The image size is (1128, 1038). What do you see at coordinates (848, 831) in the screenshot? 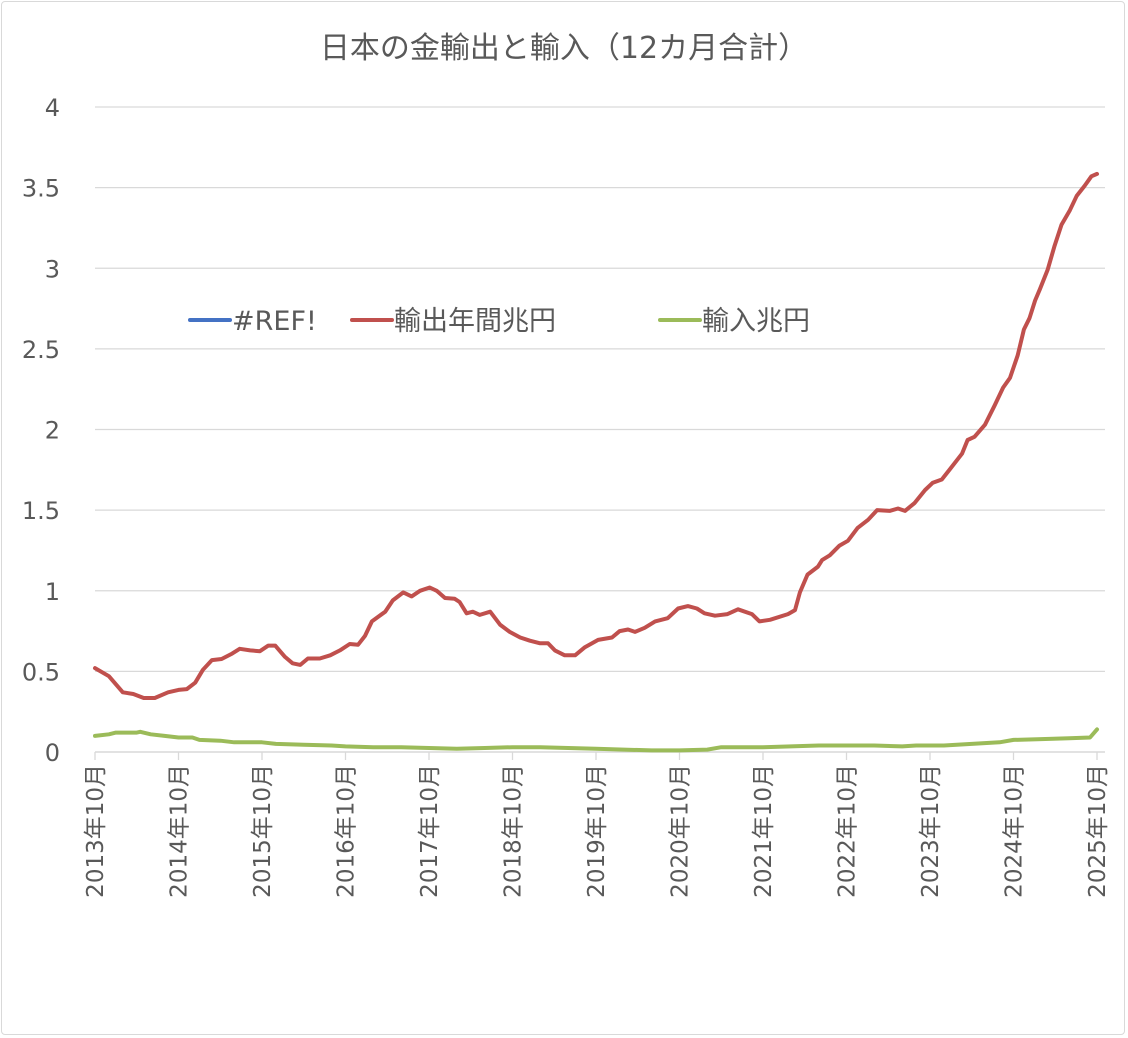
I see `x-tick-label: 2022年10月` at bounding box center [848, 831].